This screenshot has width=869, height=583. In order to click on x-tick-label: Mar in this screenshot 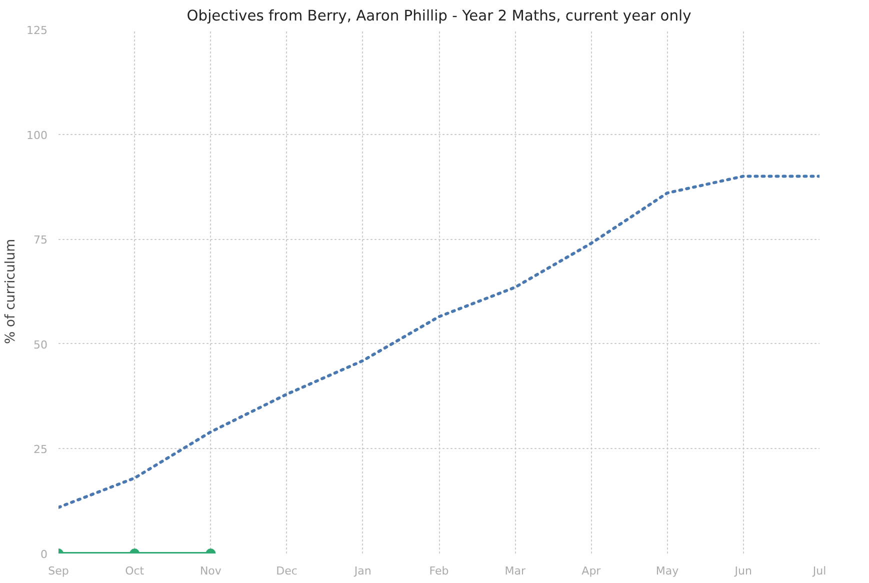, I will do `click(515, 571)`.